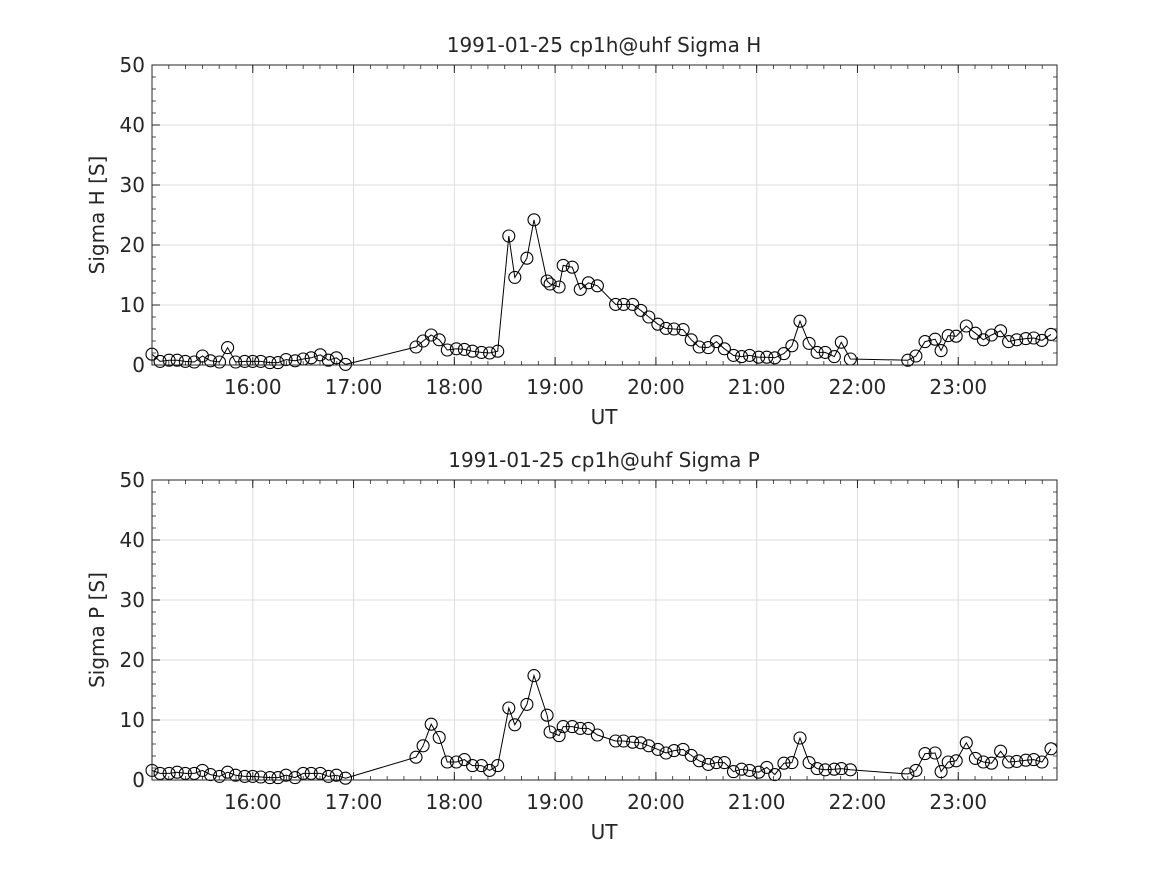  I want to click on y-tick-label: 20, so click(132, 245).